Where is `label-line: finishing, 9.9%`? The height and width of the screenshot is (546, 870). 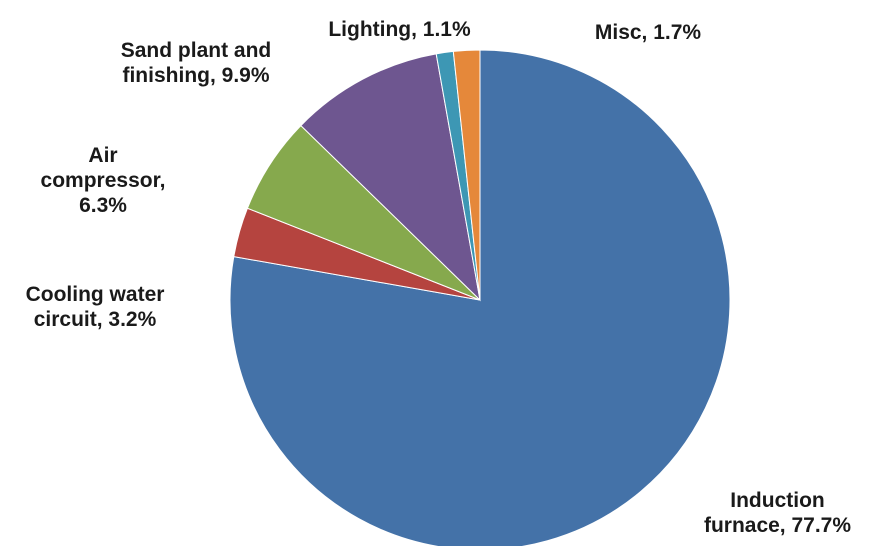
label-line: finishing, 9.9% is located at coordinates (196, 75).